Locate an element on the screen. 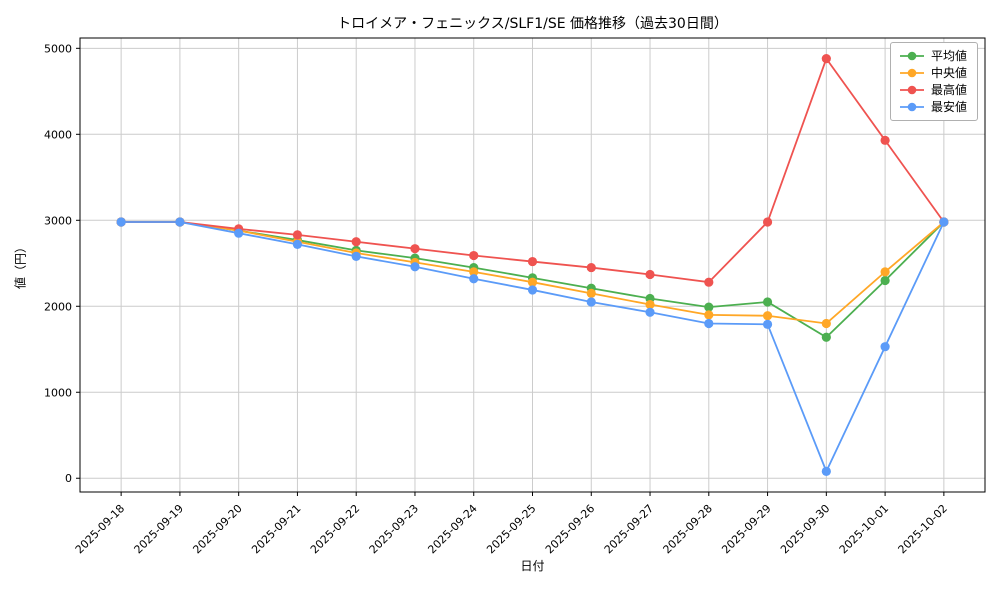 The width and height of the screenshot is (1000, 600). legend-item-average: 平均値 is located at coordinates (933, 56).